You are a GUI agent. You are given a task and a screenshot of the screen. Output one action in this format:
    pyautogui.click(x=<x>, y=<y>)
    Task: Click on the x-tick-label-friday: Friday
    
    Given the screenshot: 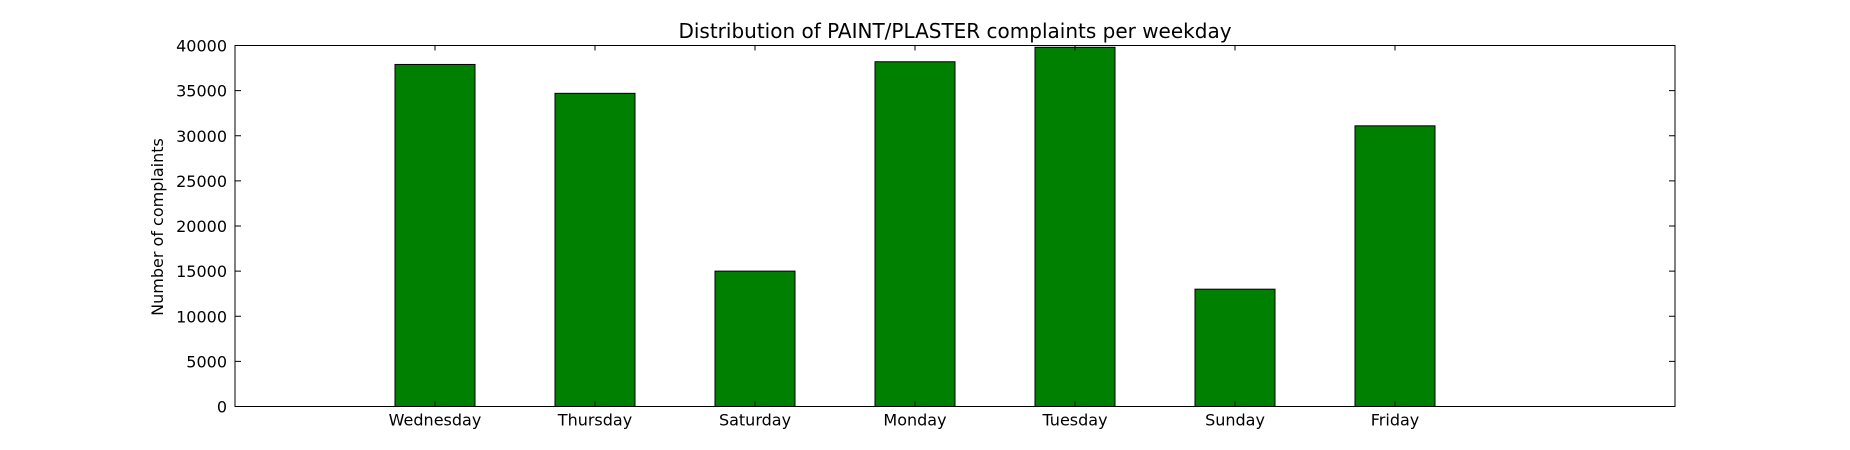 What is the action you would take?
    pyautogui.click(x=1395, y=420)
    